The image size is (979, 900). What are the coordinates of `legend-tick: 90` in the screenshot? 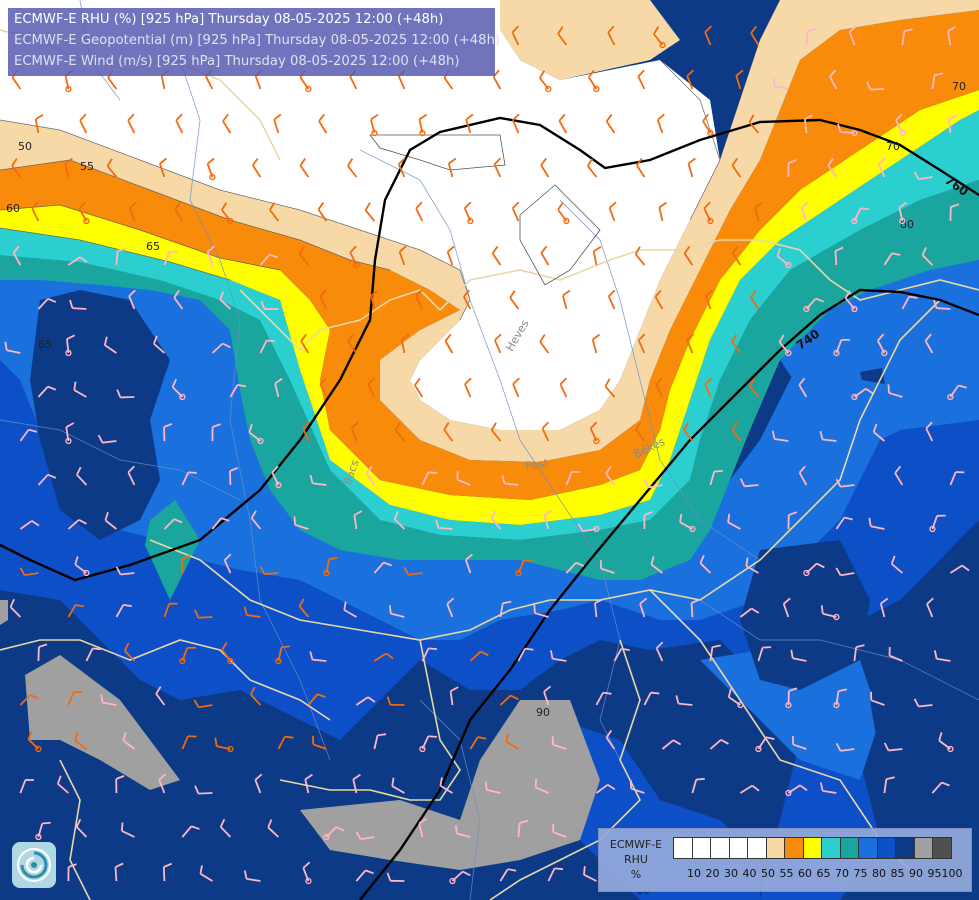 It's located at (916, 873).